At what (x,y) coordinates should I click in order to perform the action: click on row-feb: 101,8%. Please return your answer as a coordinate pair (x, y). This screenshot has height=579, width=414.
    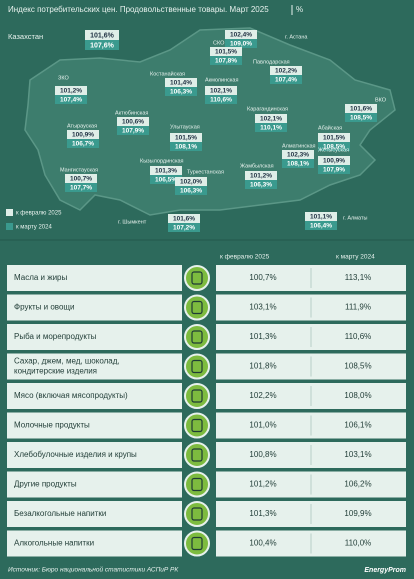
    Looking at the image, I should click on (262, 366).